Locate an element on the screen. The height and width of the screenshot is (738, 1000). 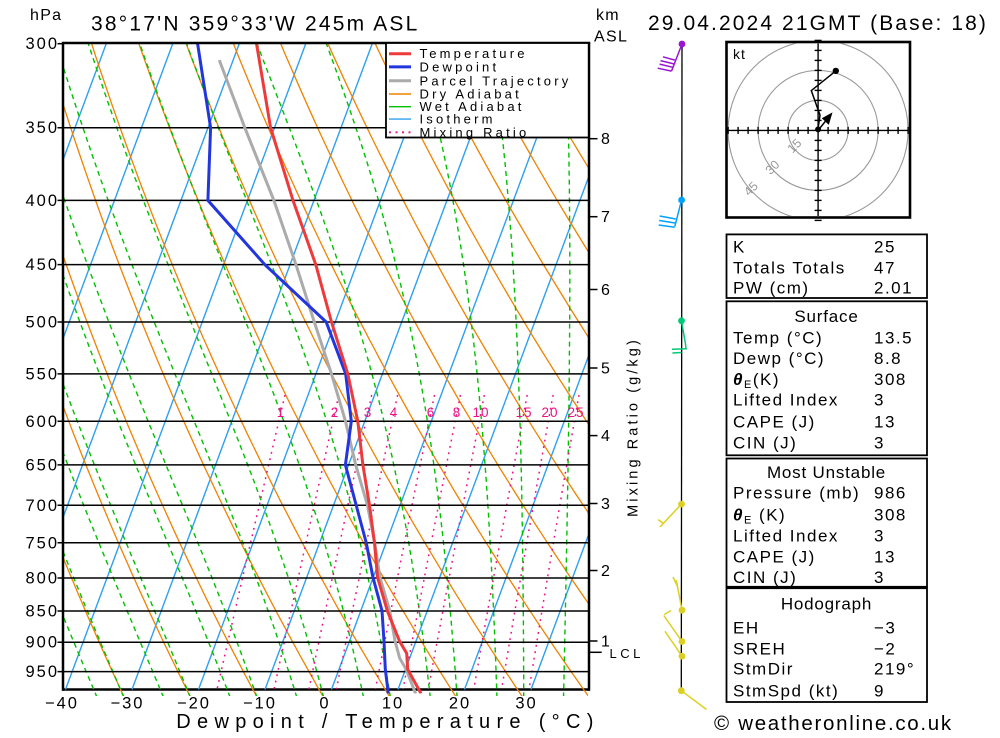
svg-text: 5 is located at coordinates (605, 369).